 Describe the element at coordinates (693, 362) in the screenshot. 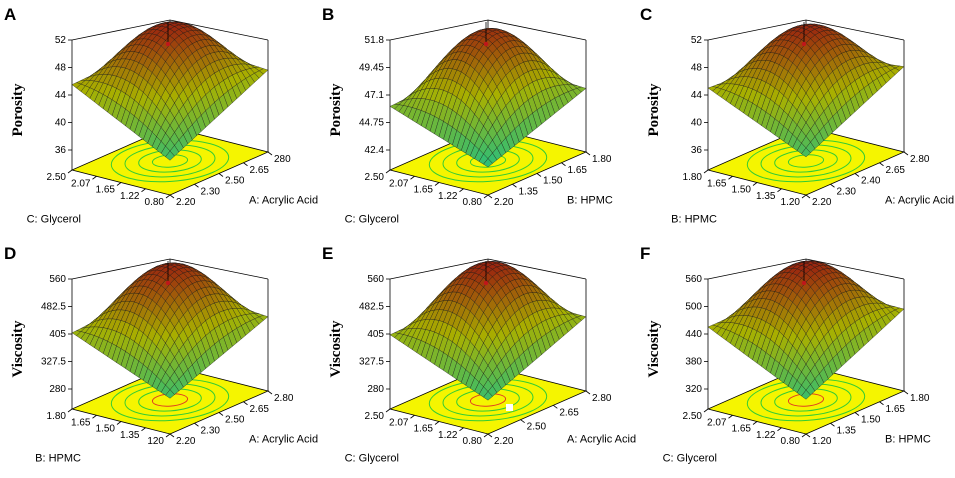

I see `z-tick-label: 380` at that location.